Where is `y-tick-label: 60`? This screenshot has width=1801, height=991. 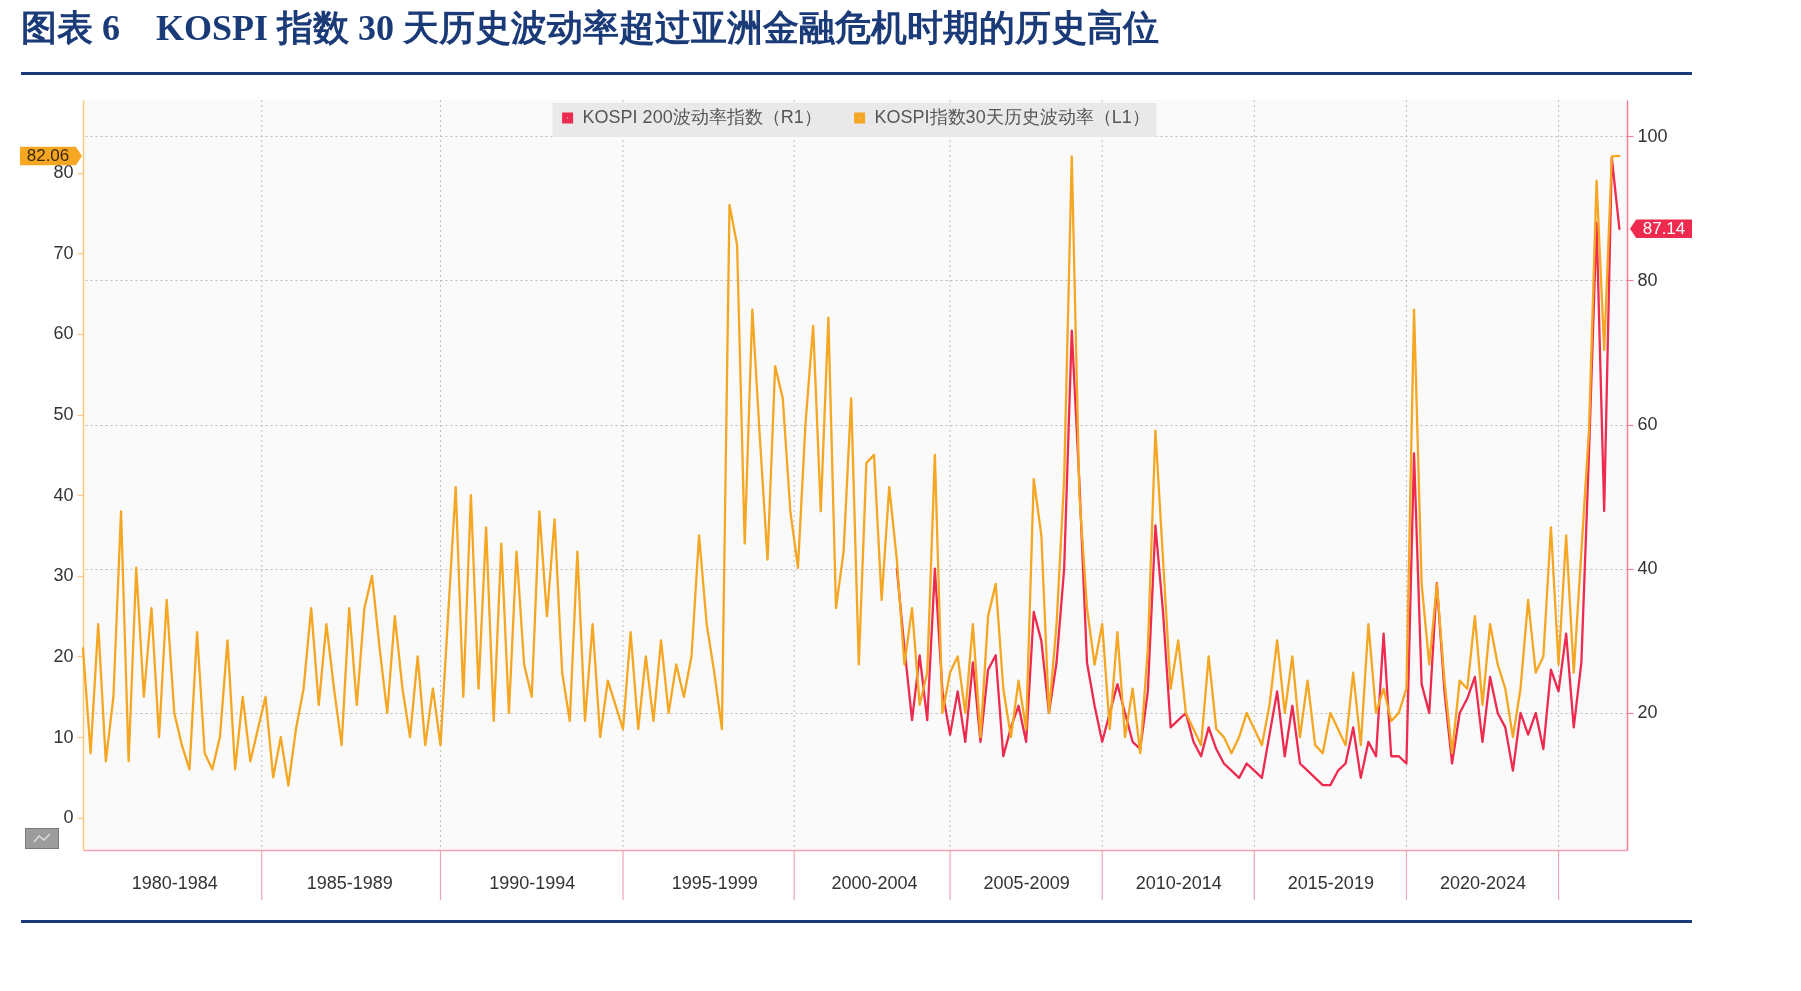 y-tick-label: 60 is located at coordinates (63, 333).